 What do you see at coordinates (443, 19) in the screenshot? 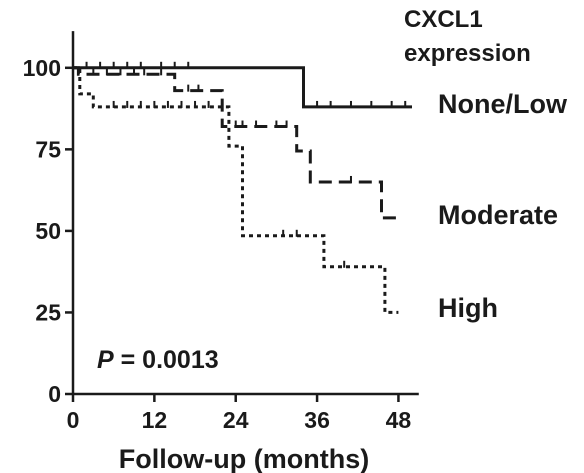
I see `legend-title-line-1: CXCL1` at bounding box center [443, 19].